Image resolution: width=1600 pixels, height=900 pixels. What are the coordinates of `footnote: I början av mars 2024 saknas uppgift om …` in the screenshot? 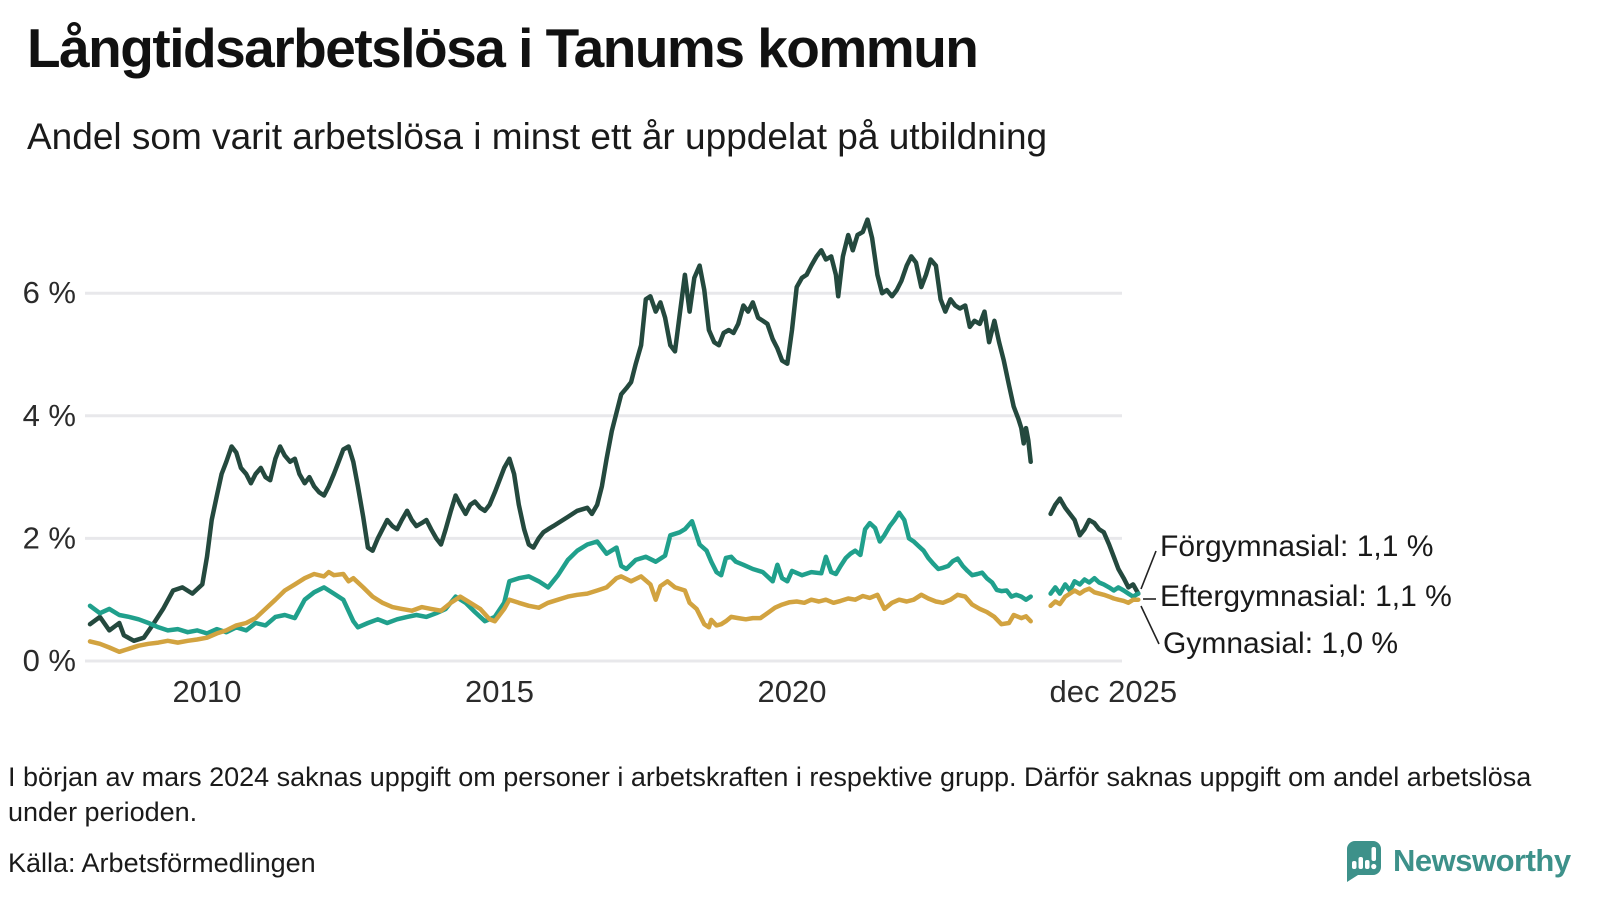 It's located at (770, 794).